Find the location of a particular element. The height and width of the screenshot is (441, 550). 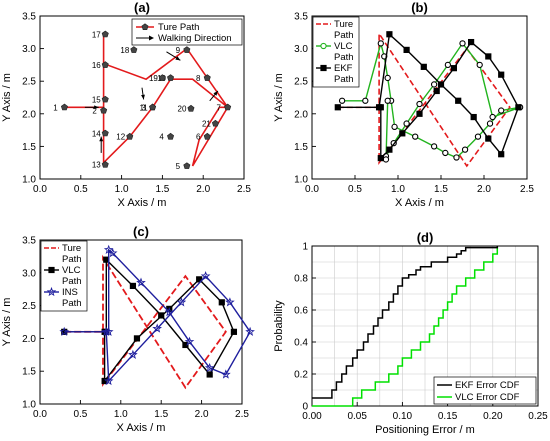

x-tick-label: 1.0 is located at coordinates (398, 189).